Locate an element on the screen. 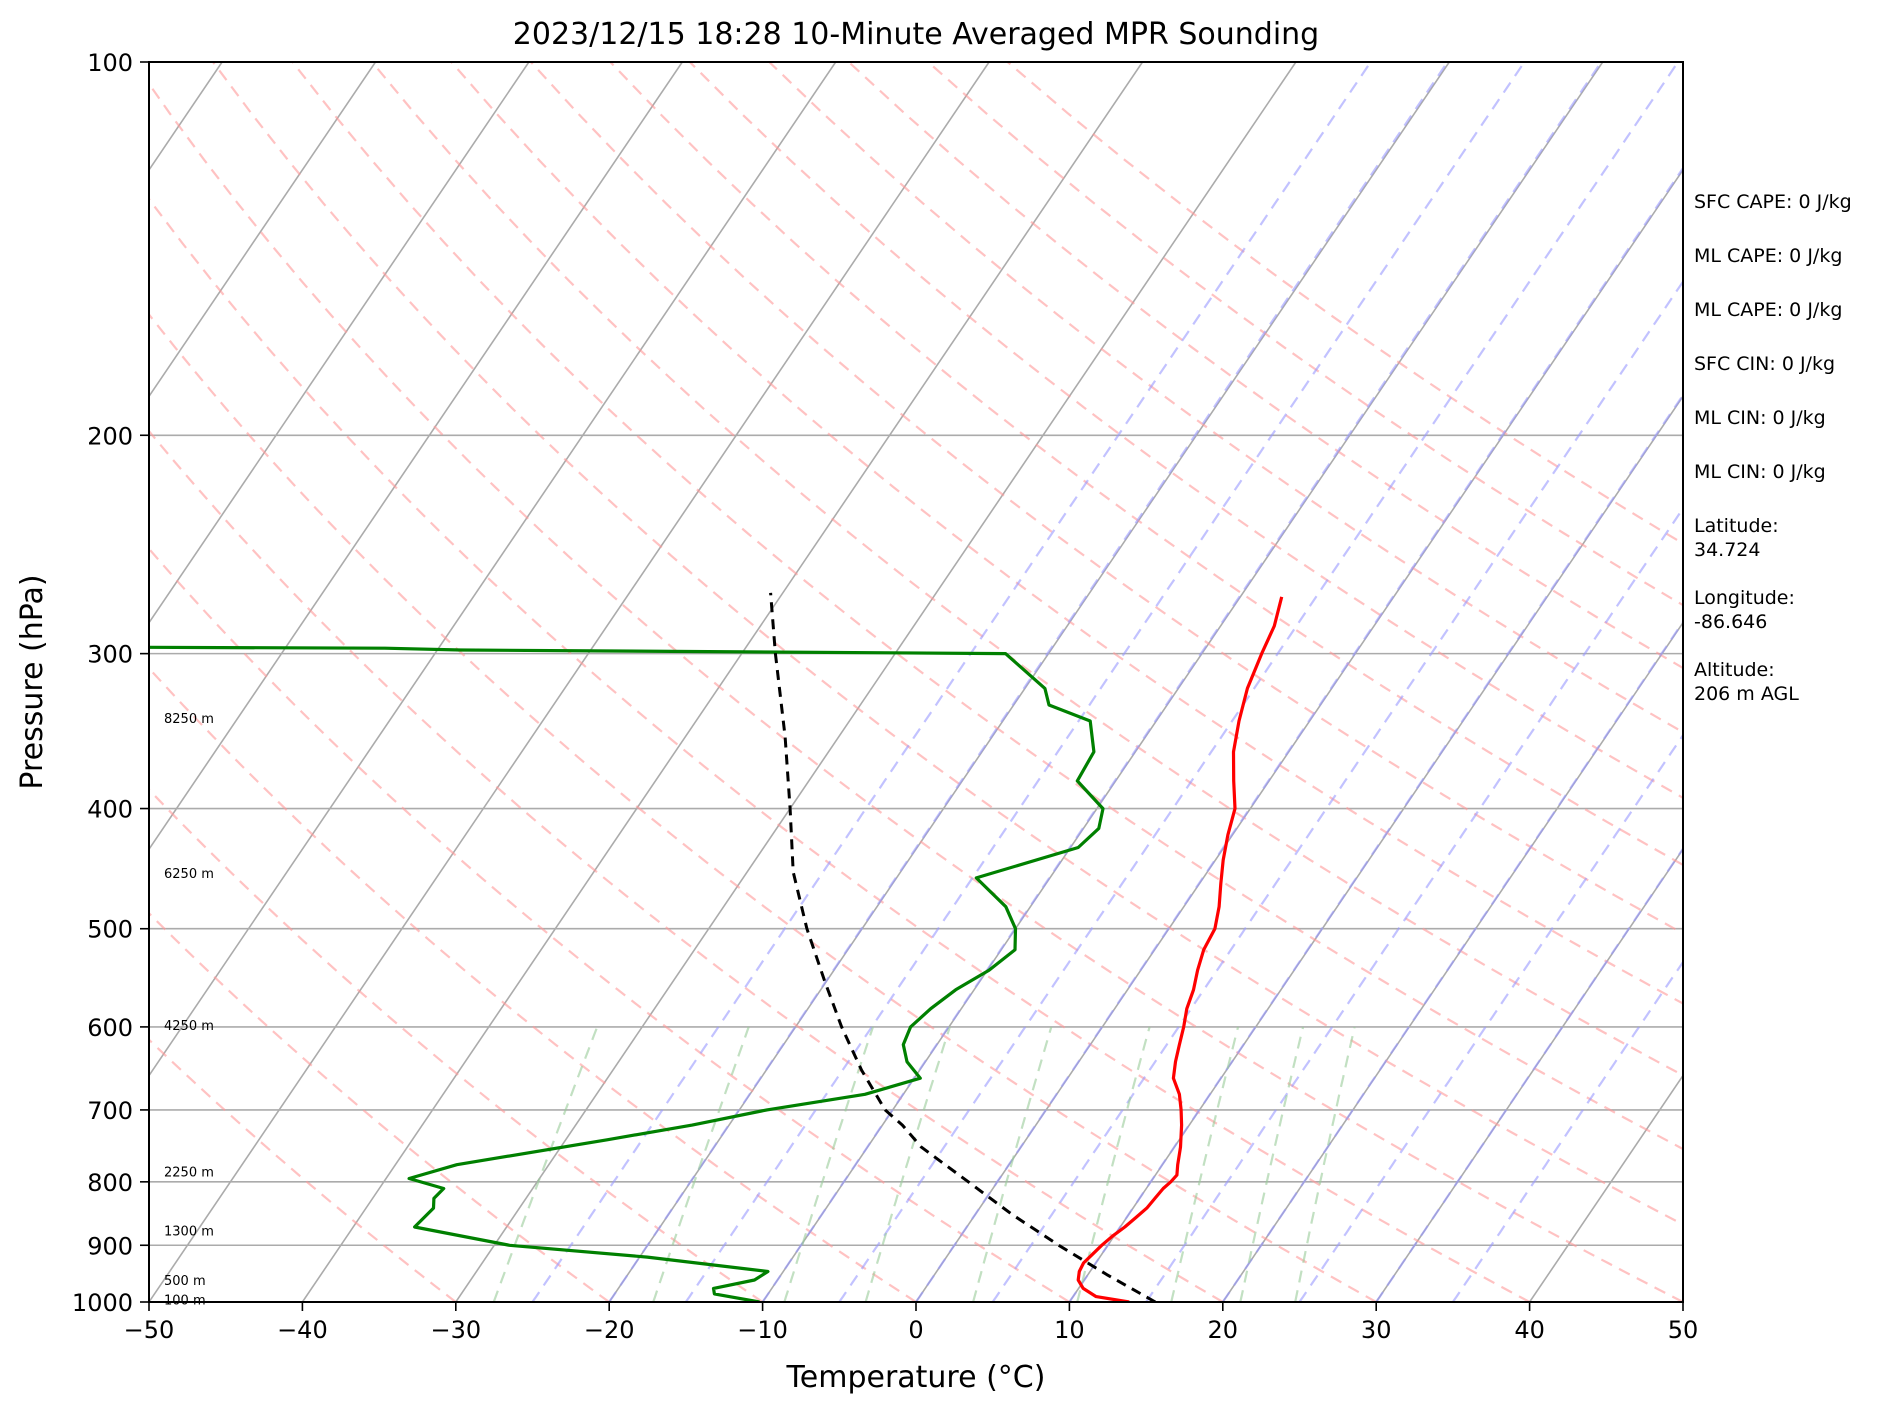  temperature-trace is located at coordinates (1180, 949).